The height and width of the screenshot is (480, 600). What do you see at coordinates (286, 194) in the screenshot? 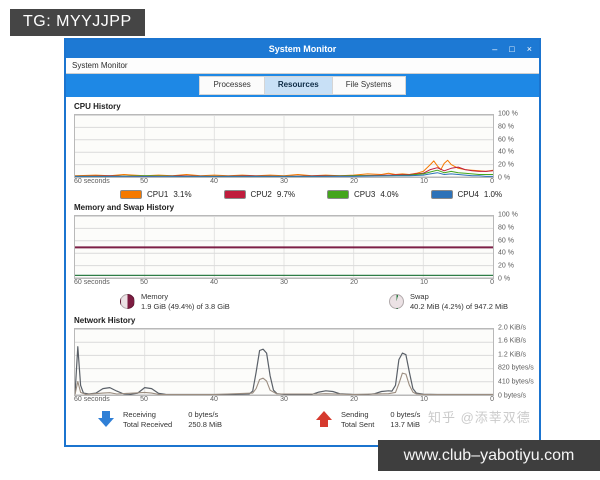
I see `cpu2-value: 9.7%` at bounding box center [286, 194].